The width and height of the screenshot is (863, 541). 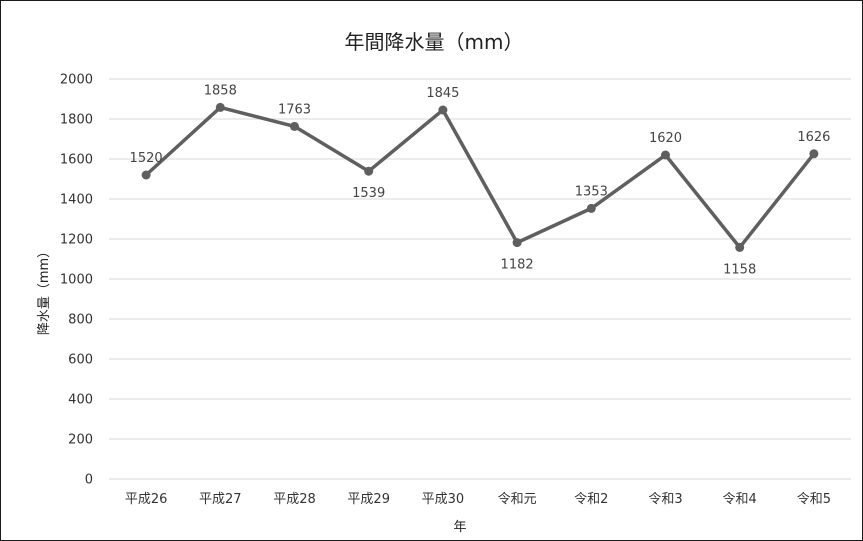 I want to click on data-label: 1626, so click(x=813, y=137).